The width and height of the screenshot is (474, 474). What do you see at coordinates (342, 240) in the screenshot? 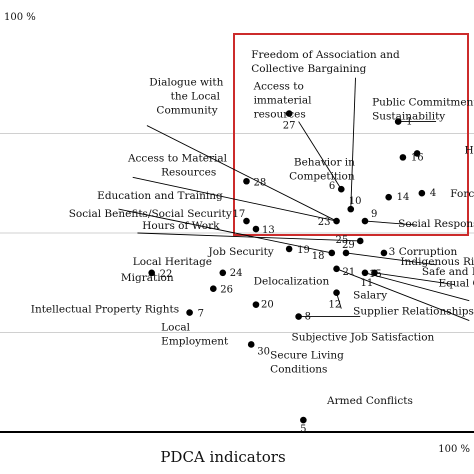
I see `point-number-25: 25` at bounding box center [342, 240].